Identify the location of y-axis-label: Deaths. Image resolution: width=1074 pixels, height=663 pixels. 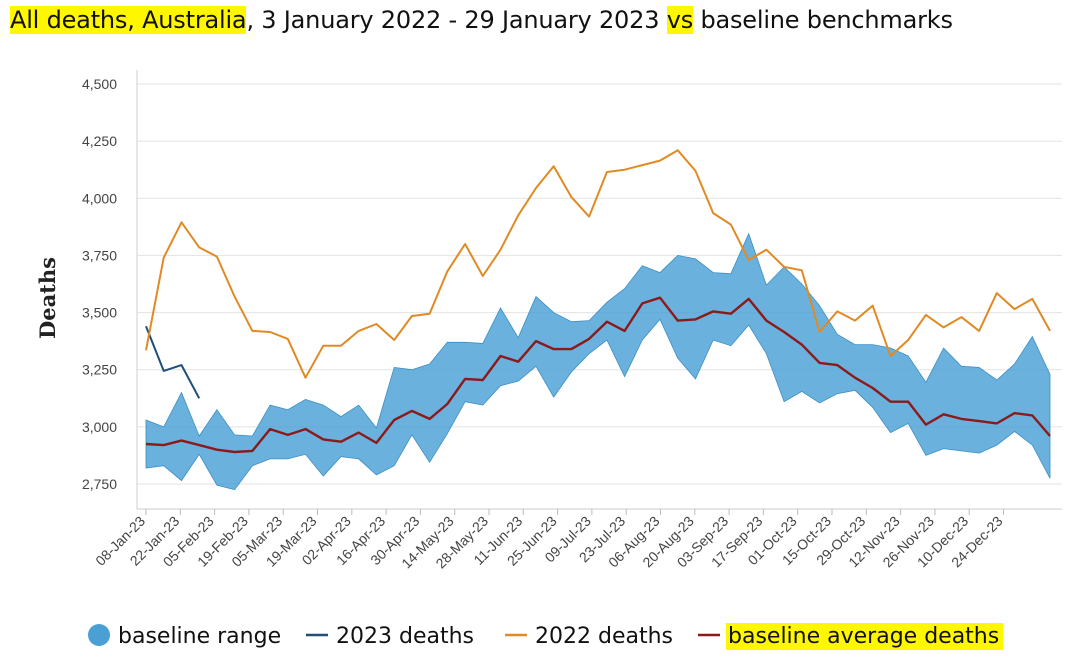
(47, 298).